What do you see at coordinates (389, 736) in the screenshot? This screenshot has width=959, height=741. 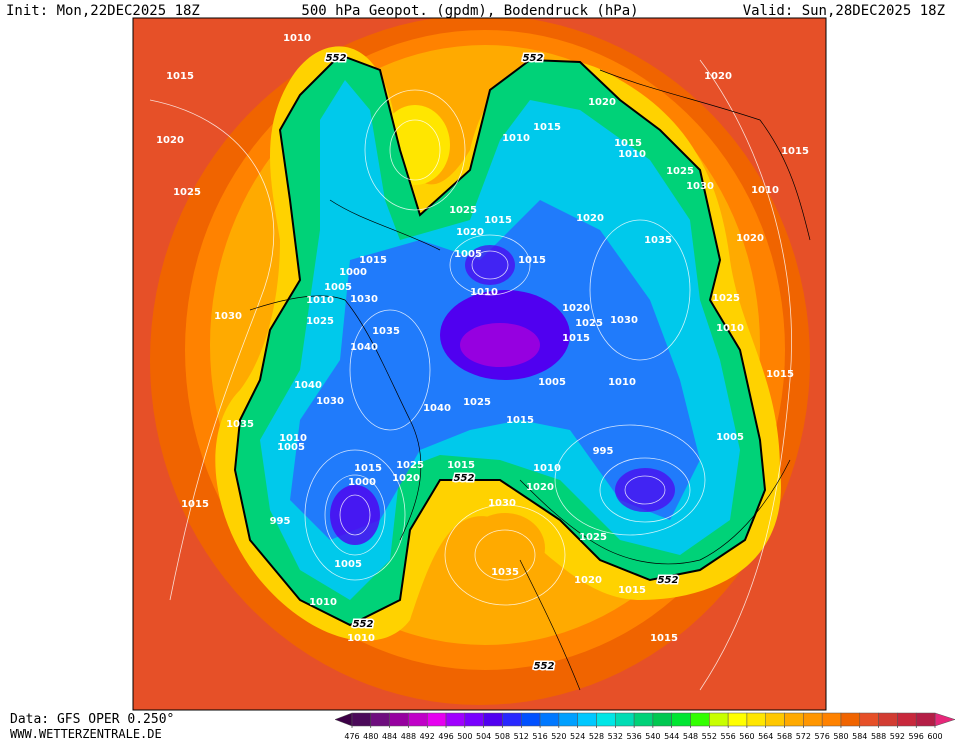 I see `colorbar-tick-label: 484` at bounding box center [389, 736].